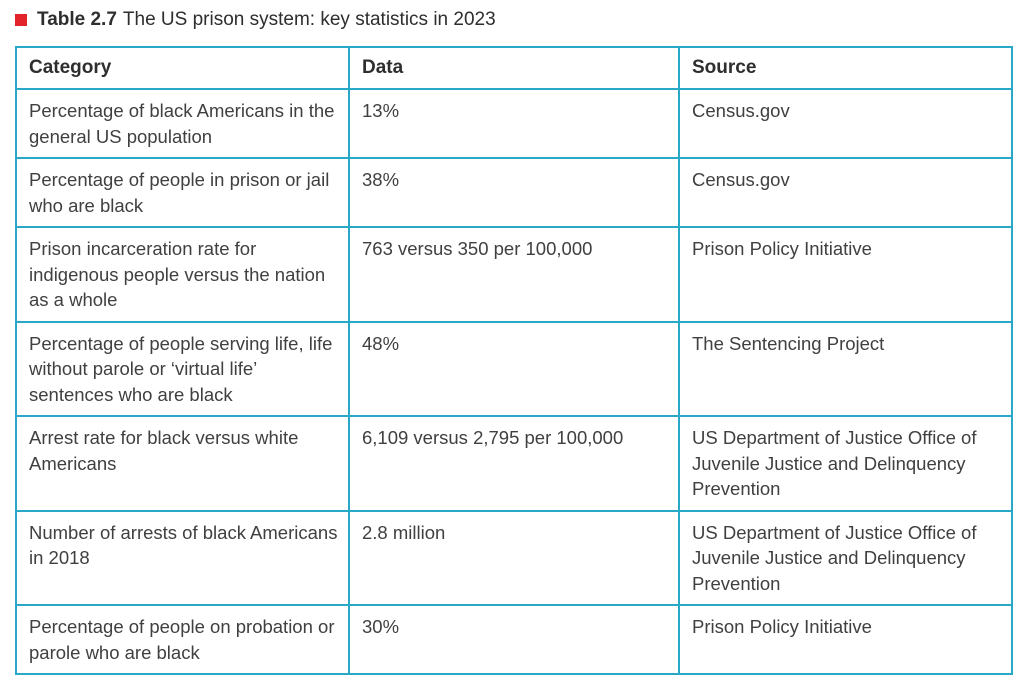 Image resolution: width=1015 pixels, height=675 pixels. I want to click on data-cell: 763 versus 350 per 100,000, so click(514, 274).